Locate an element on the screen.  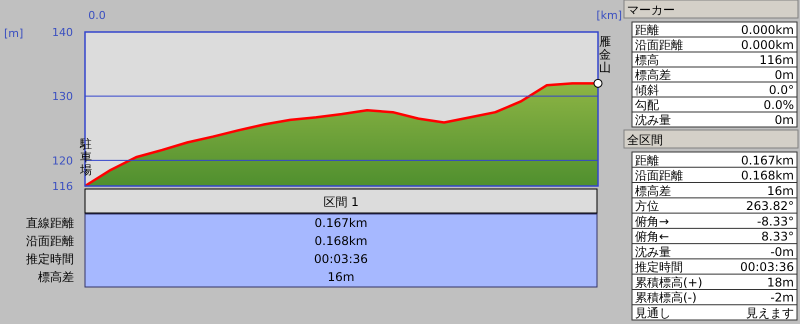
text: -2m is located at coordinates (782, 297).